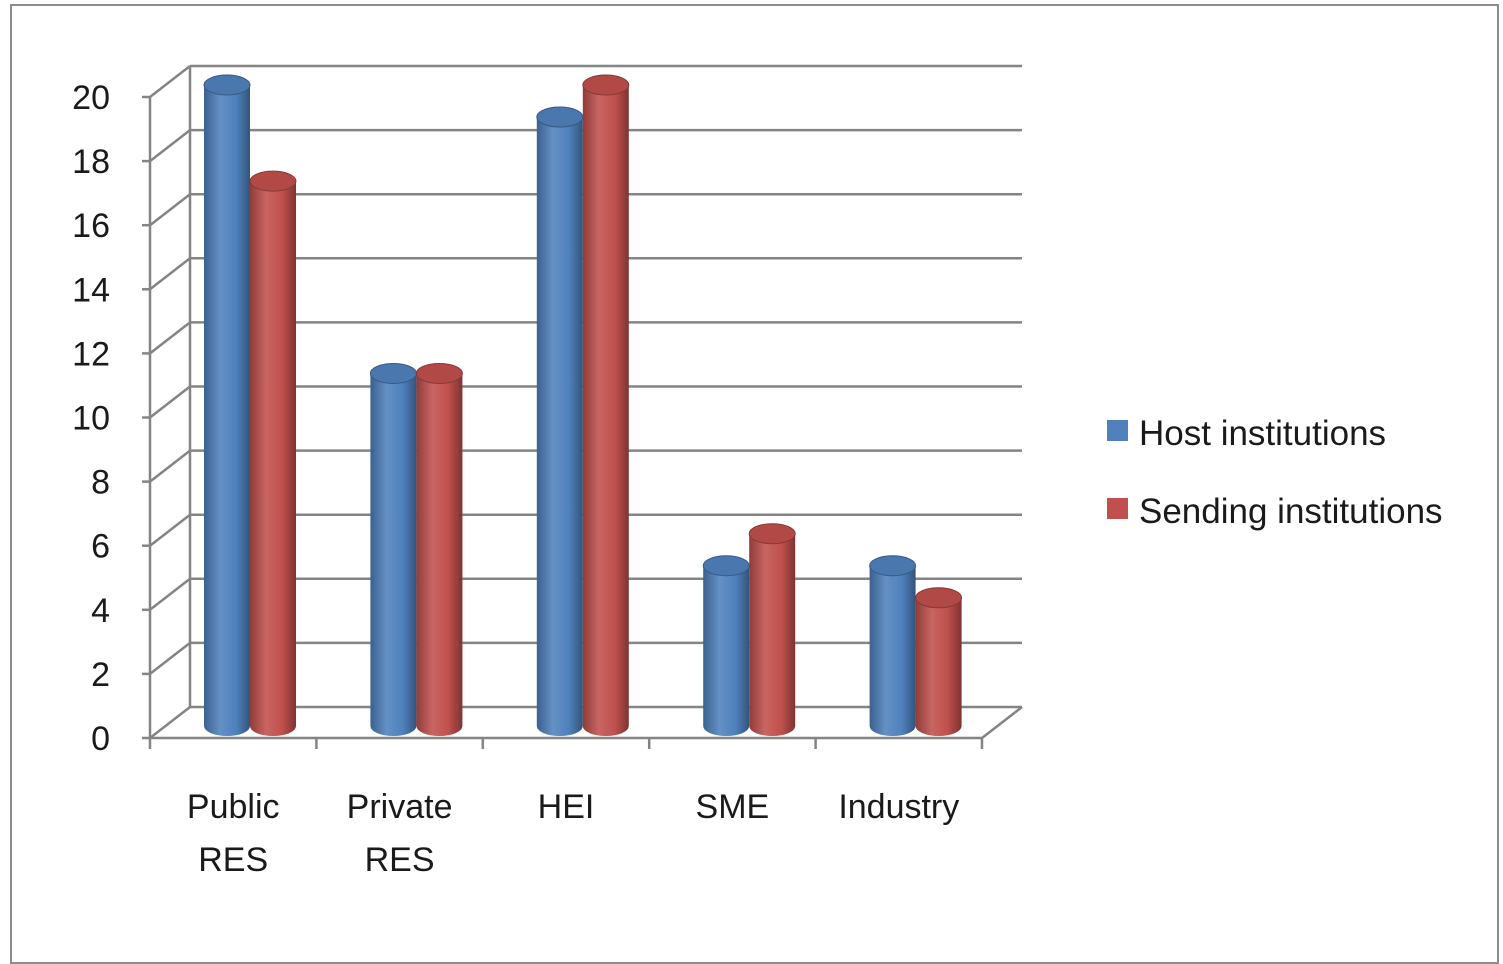  Describe the element at coordinates (733, 807) in the screenshot. I see `x-tick-label: SME` at that location.